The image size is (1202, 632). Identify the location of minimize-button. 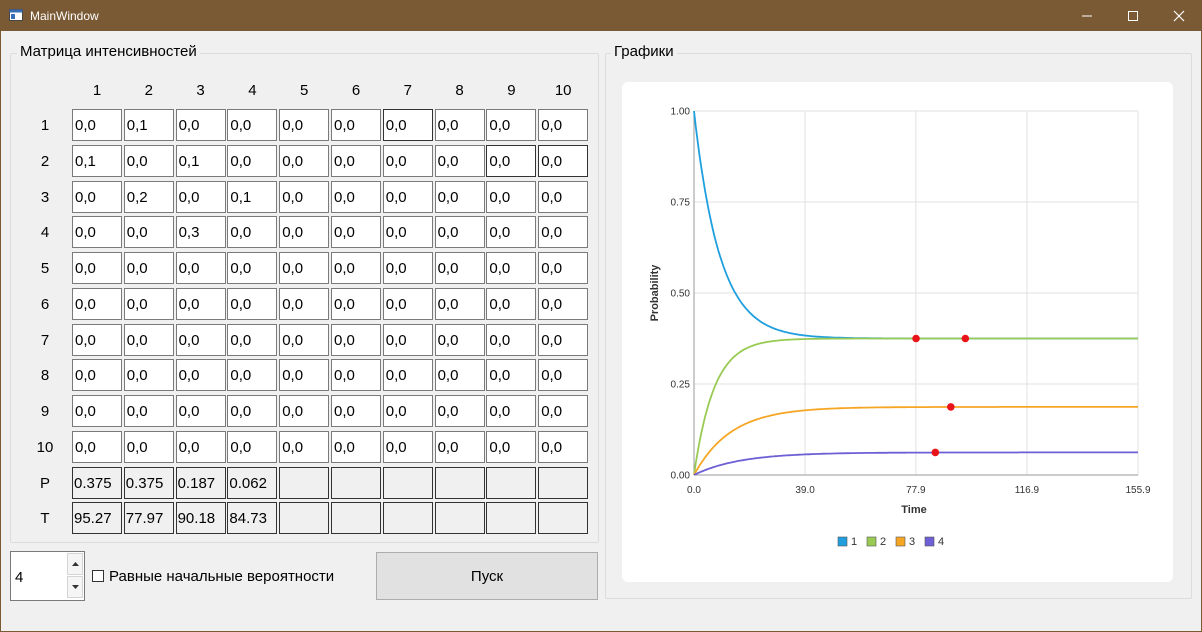
(1087, 15).